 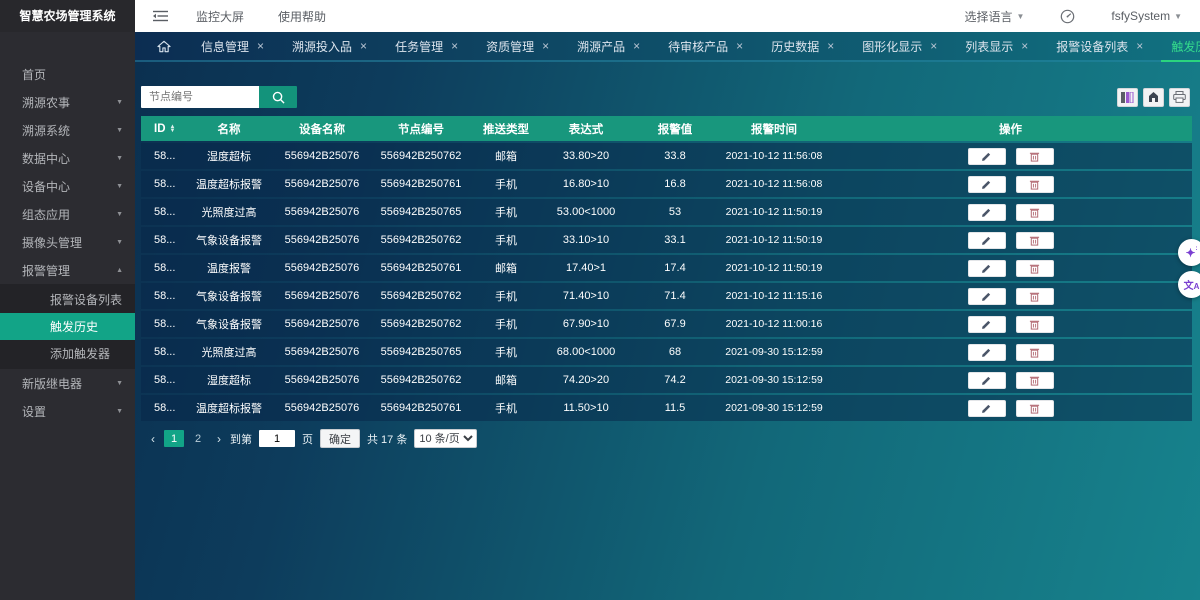 I want to click on tab: 图形化显示 ×, so click(x=899, y=46).